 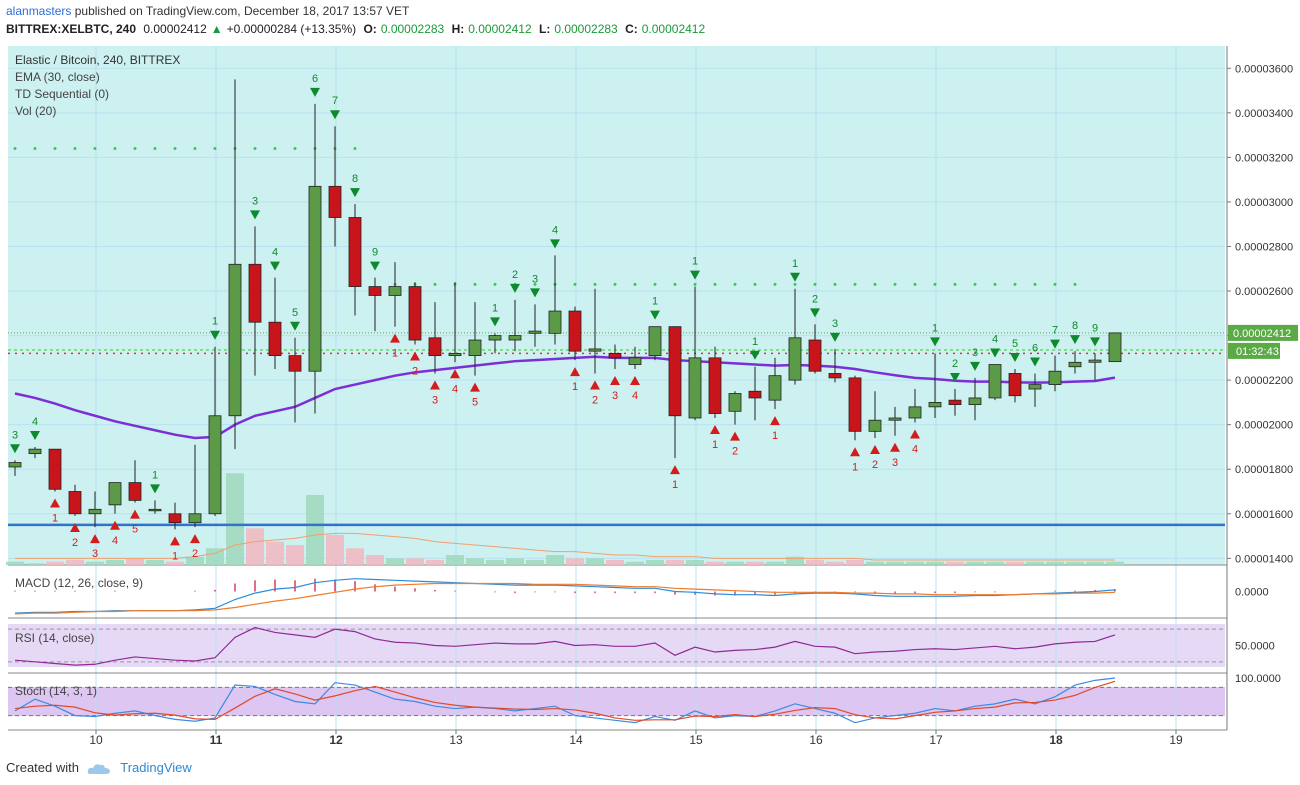 I want to click on ema-line, so click(x=565, y=397).